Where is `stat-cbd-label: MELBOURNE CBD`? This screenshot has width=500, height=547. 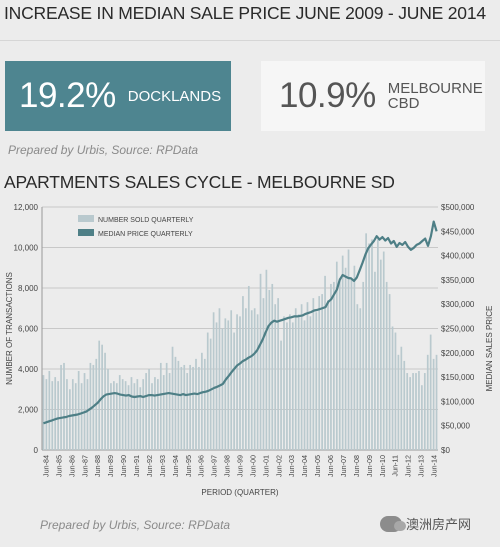 stat-cbd-label: MELBOURNE CBD is located at coordinates (435, 96).